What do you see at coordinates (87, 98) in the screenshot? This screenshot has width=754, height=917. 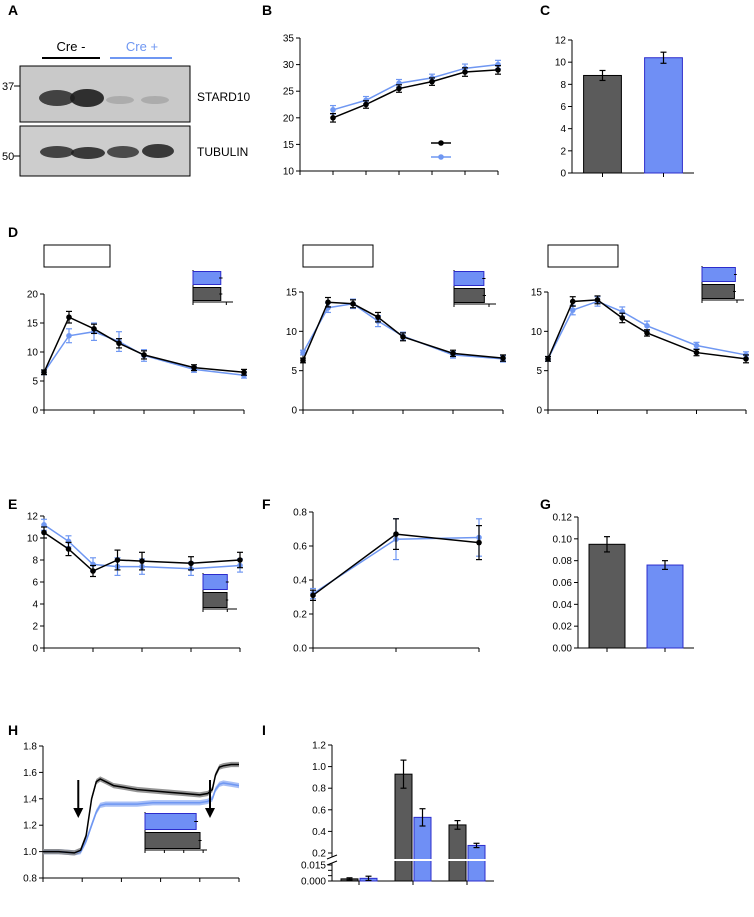 I see `band-stard10-lane2` at bounding box center [87, 98].